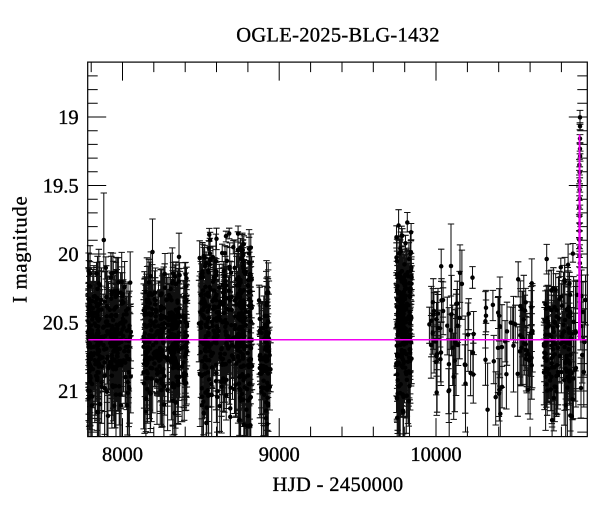 The height and width of the screenshot is (512, 600). I want to click on svg-text: I magnitude, so click(21, 249).